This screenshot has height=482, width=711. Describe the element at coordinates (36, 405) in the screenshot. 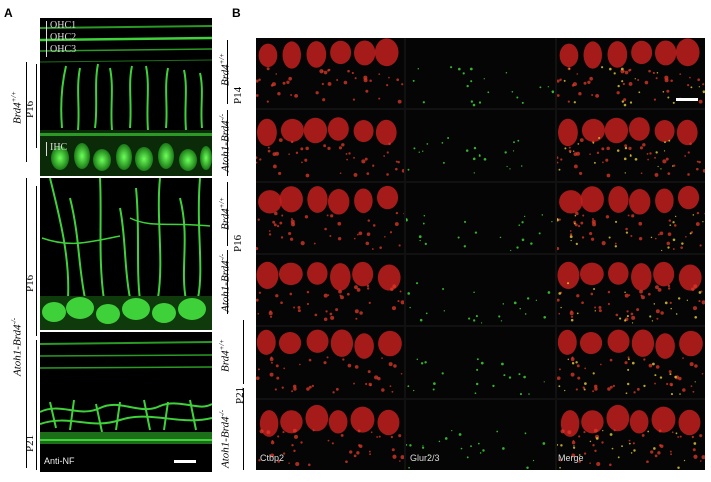

I see `age-bar-bot` at that location.